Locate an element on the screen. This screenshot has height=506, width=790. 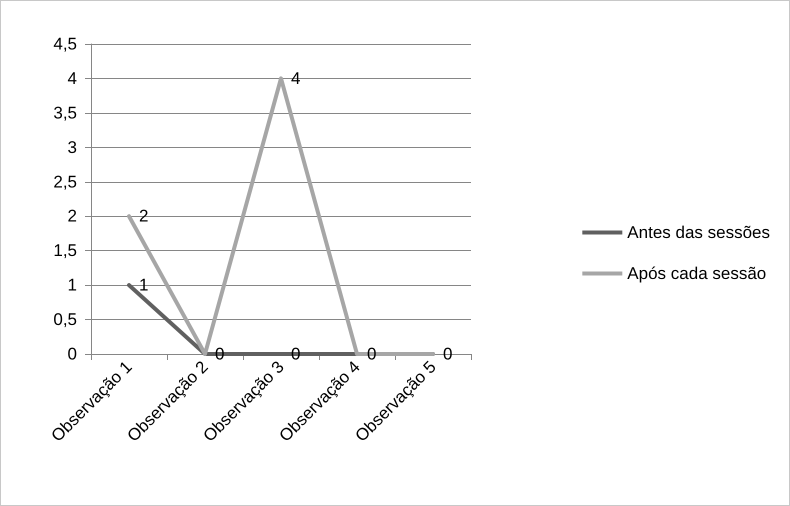
legend-label: Antes das sessões is located at coordinates (698, 232).